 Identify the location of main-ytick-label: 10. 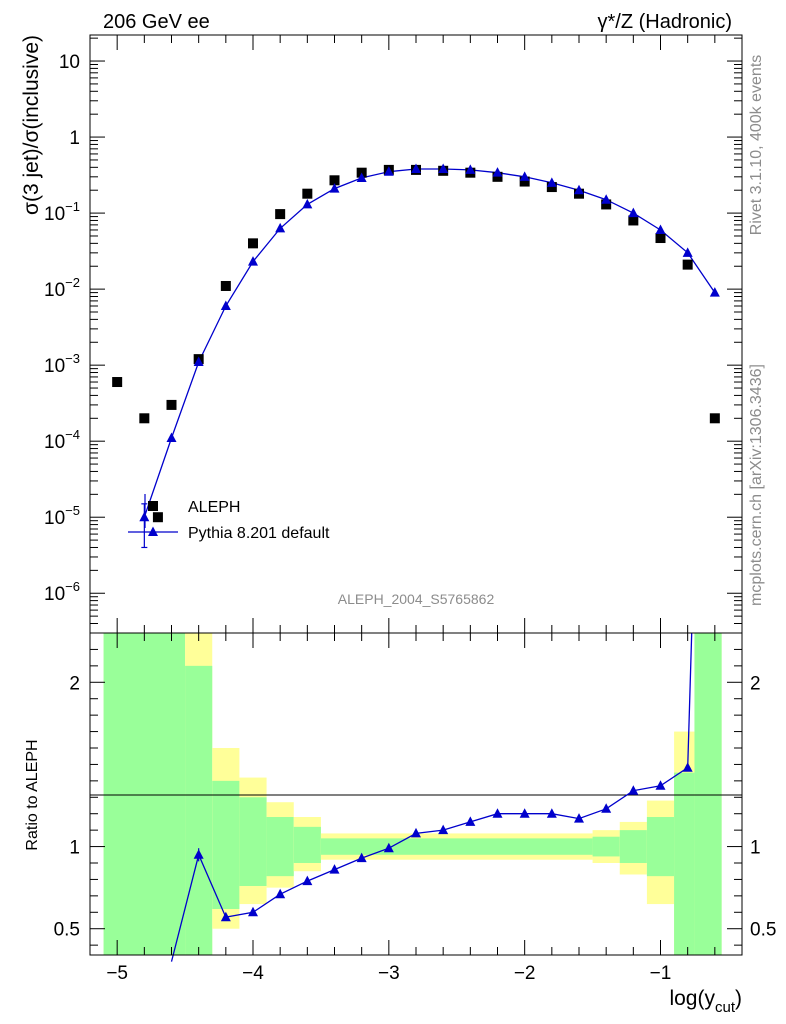
(69, 62).